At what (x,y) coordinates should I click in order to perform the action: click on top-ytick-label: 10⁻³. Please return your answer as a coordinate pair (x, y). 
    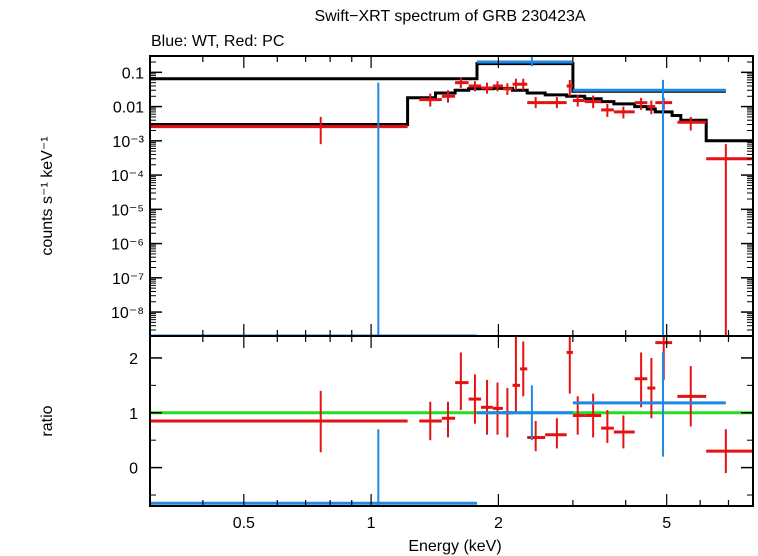
    Looking at the image, I should click on (128, 142).